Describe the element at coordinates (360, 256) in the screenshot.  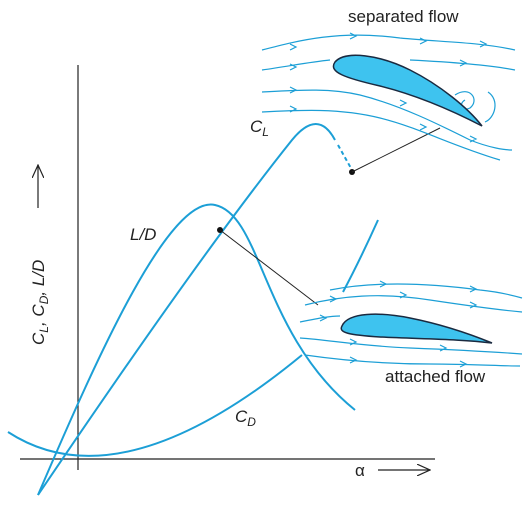
I see `cl-post-stall` at that location.